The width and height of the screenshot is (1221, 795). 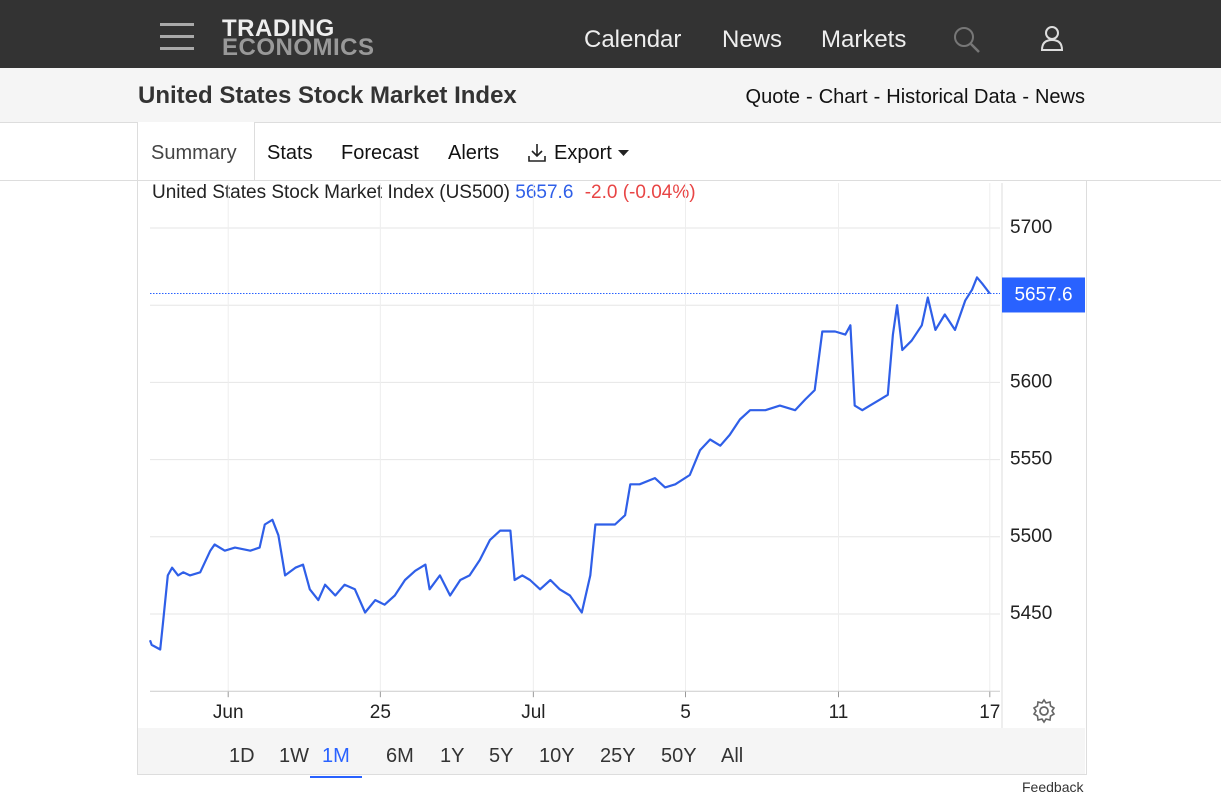 I want to click on tab: Stats, so click(x=290, y=153).